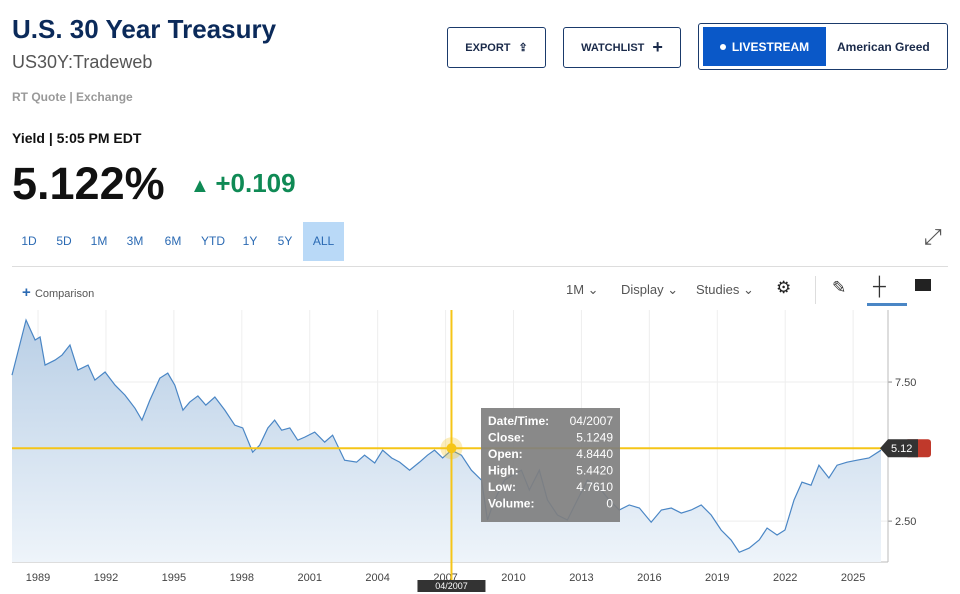  I want to click on y-tick-label: 2.50, so click(905, 522).